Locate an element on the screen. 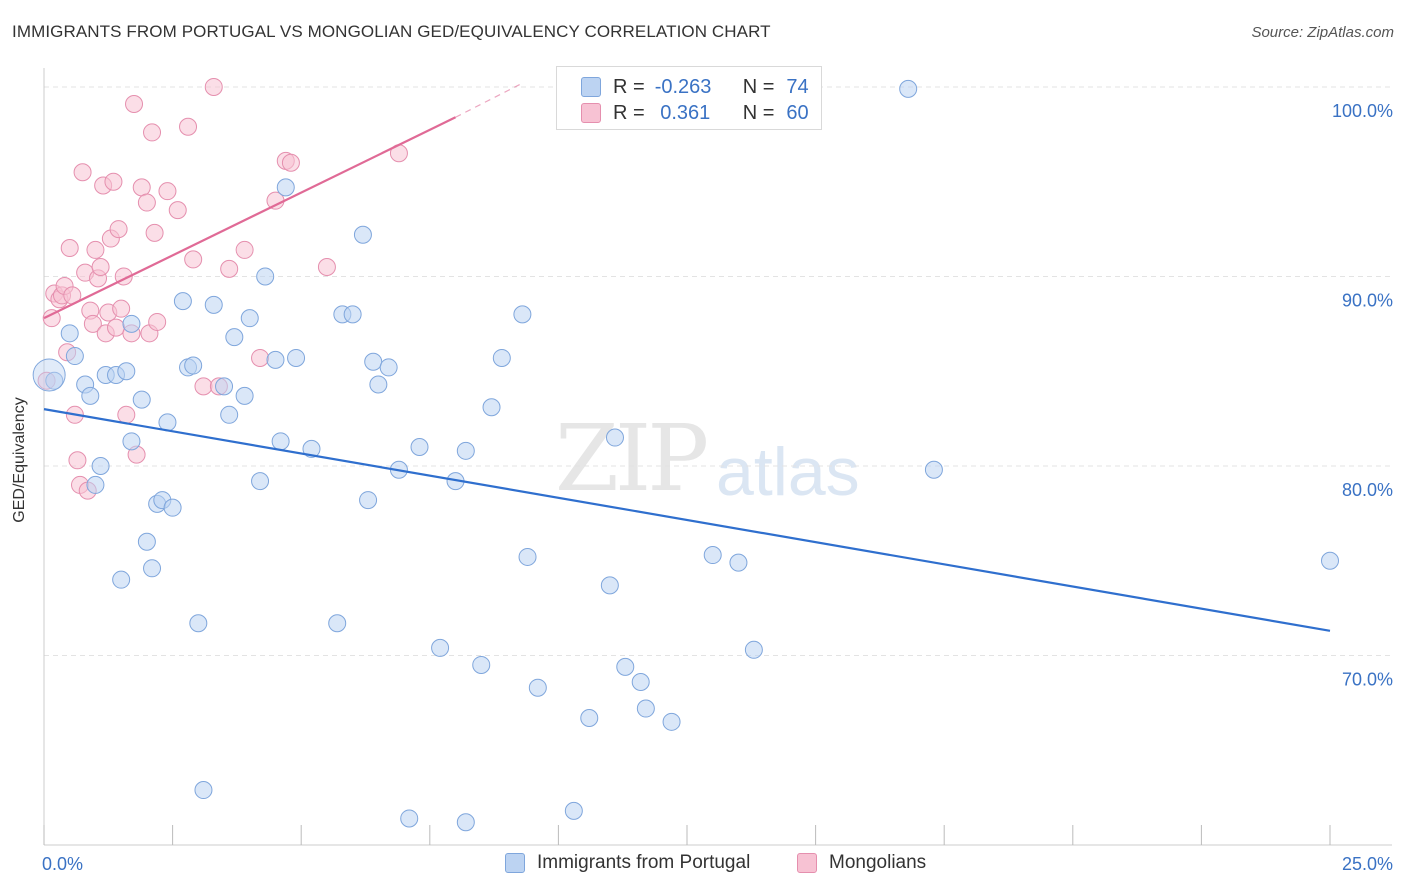 The height and width of the screenshot is (892, 1406). watermark-atlas: atlas is located at coordinates (788, 472).